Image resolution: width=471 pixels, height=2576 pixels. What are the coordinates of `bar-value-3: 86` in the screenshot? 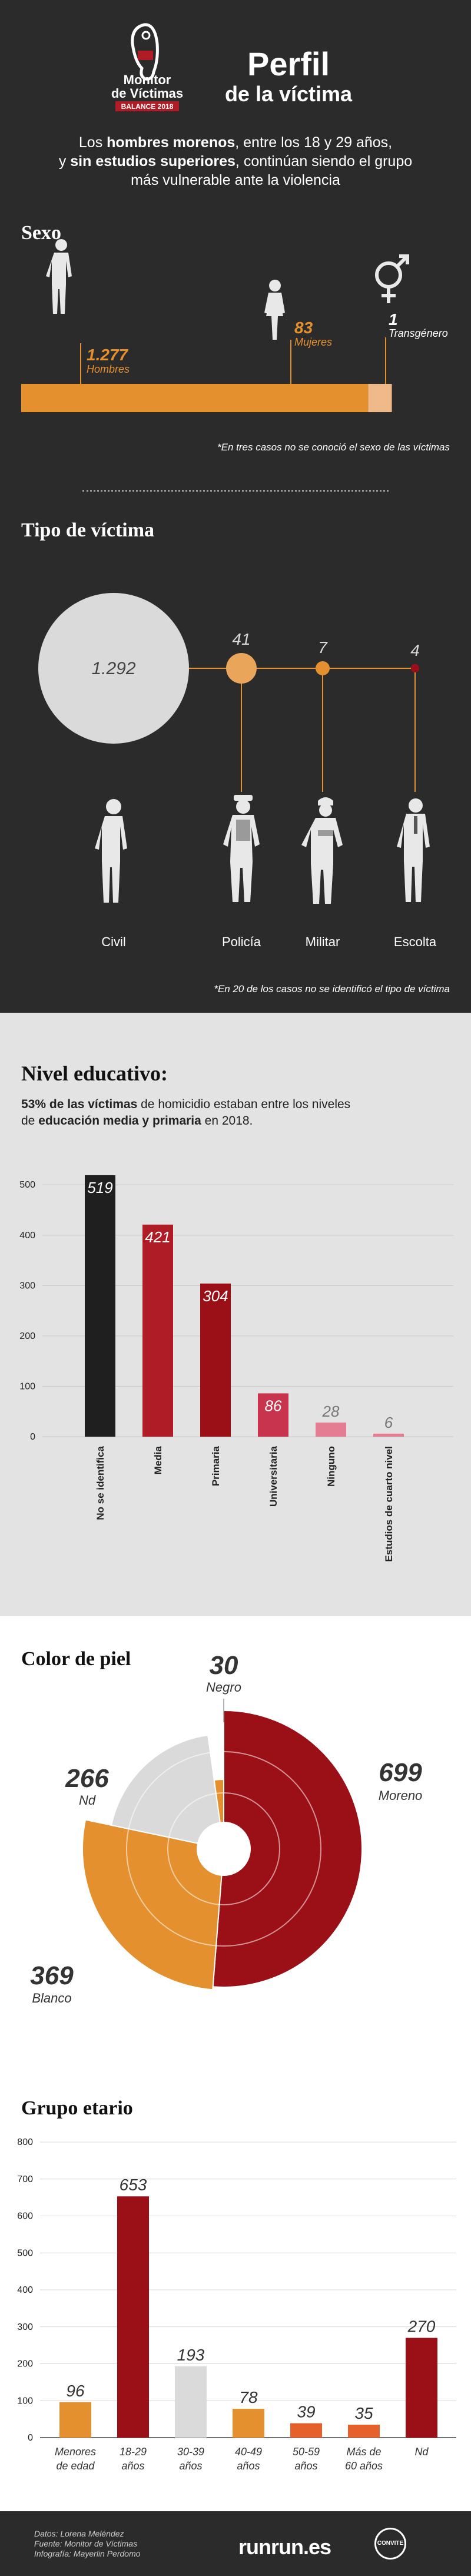 It's located at (273, 1405).